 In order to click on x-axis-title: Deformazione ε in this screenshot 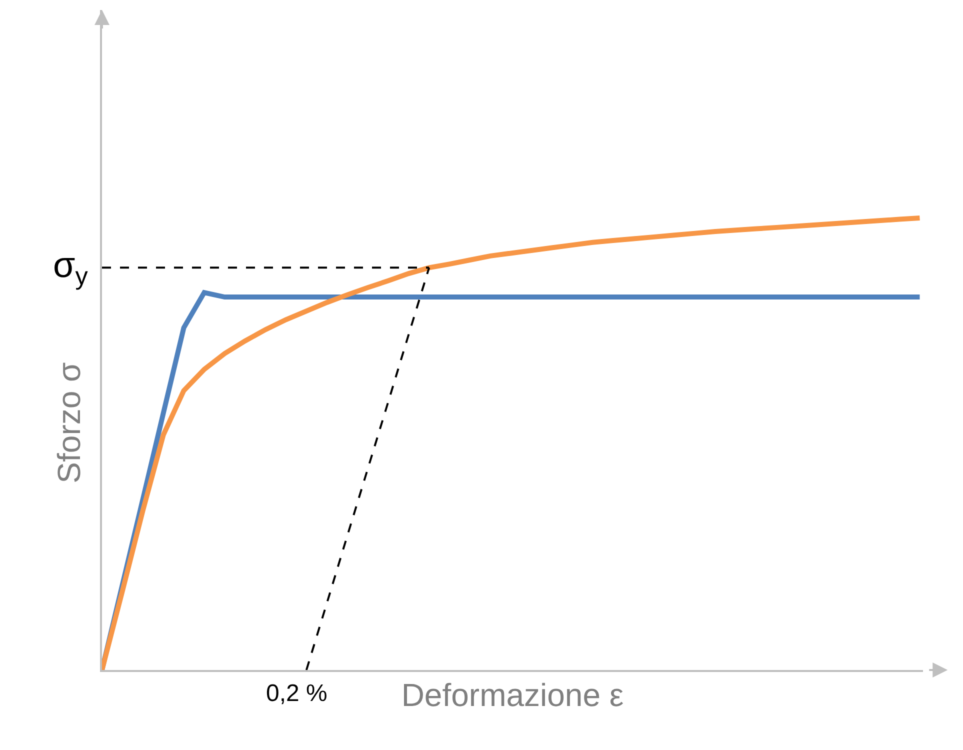, I will do `click(512, 695)`.